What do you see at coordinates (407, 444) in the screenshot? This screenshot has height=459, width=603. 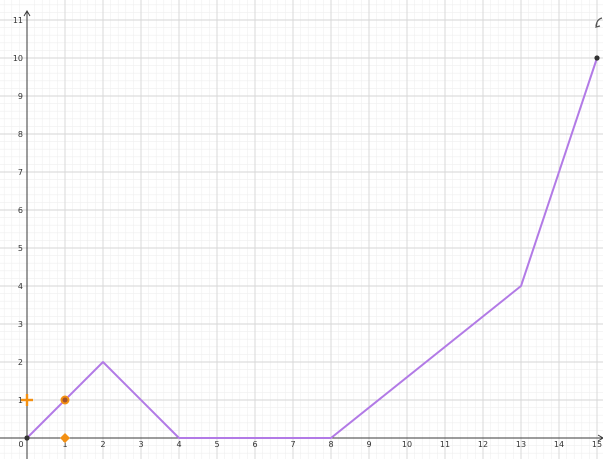 I see `x-tick-label: 10` at bounding box center [407, 444].